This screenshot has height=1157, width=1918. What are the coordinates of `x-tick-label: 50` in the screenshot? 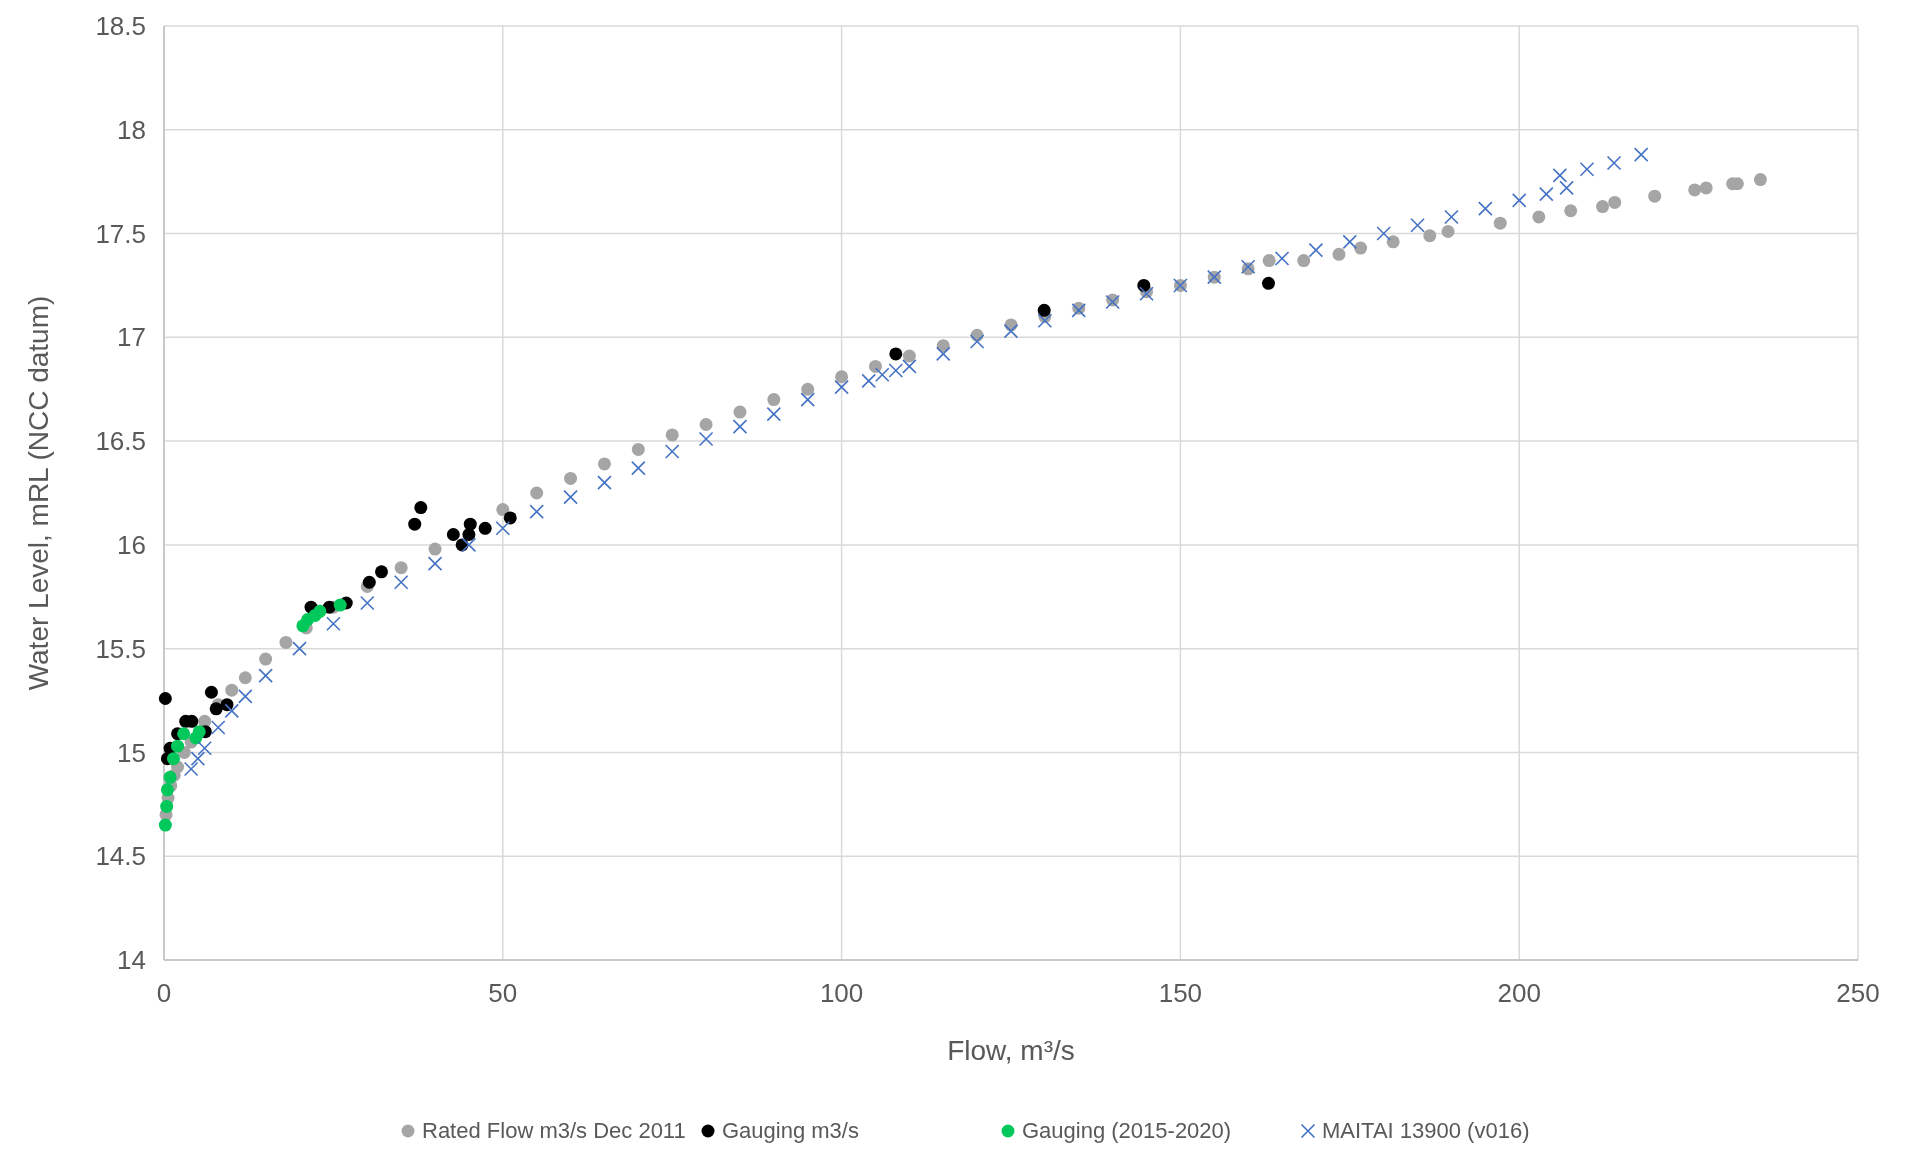 It's located at (503, 993).